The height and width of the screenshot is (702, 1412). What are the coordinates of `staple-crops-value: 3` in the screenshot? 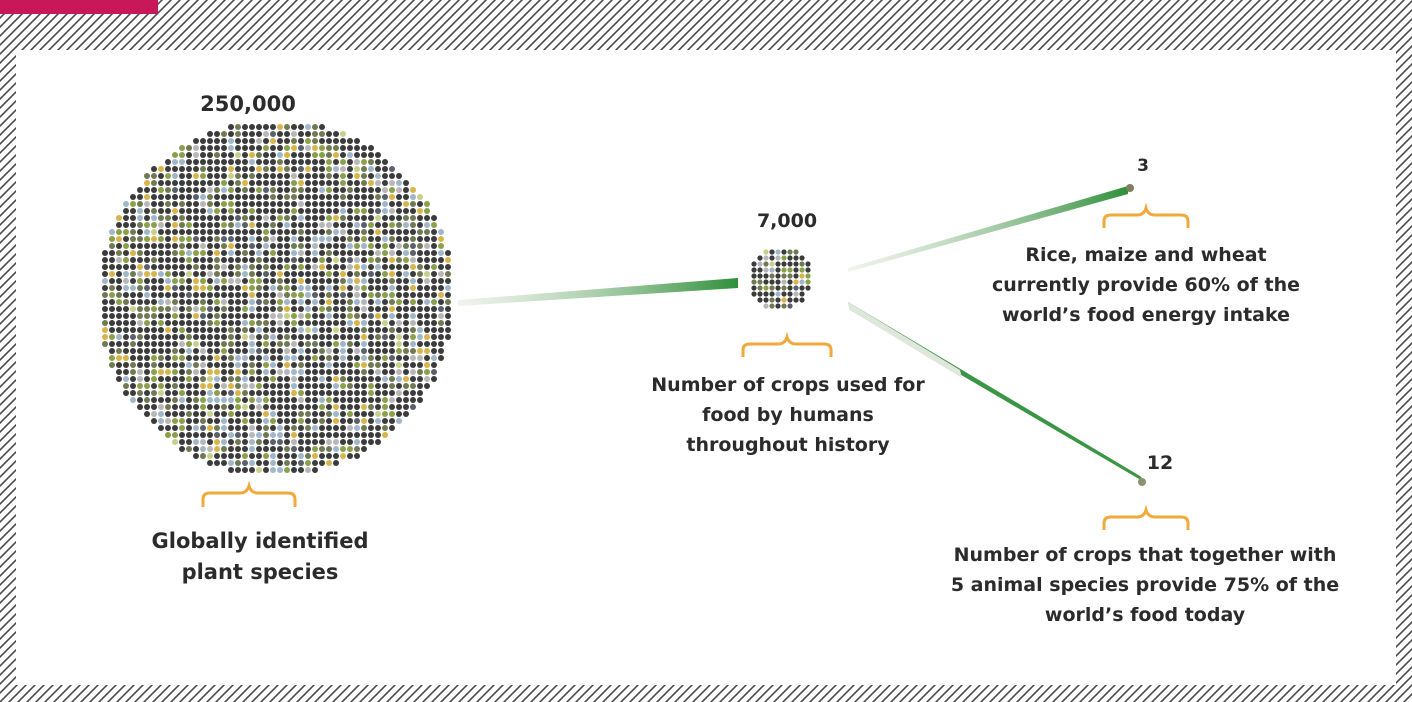 It's located at (1143, 166).